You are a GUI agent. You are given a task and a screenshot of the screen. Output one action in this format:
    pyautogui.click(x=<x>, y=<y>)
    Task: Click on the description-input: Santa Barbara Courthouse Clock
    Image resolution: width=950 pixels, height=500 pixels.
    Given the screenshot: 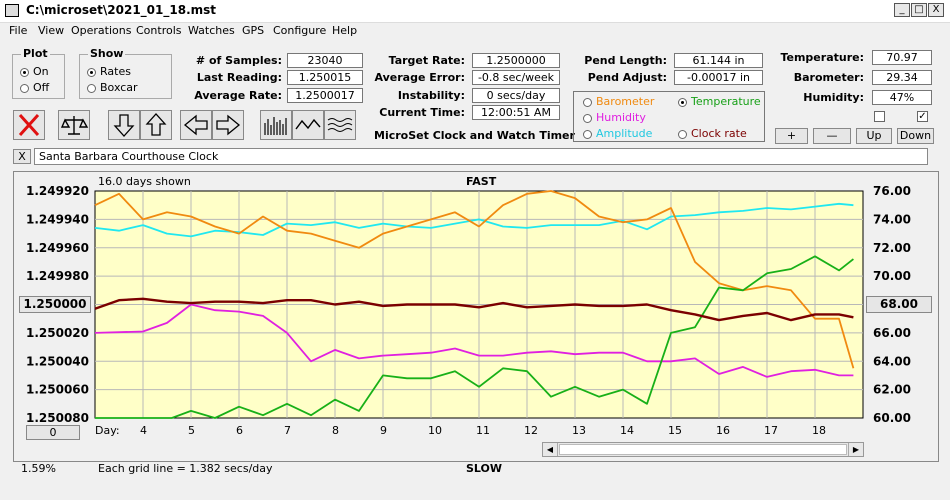 What is the action you would take?
    pyautogui.click(x=481, y=156)
    